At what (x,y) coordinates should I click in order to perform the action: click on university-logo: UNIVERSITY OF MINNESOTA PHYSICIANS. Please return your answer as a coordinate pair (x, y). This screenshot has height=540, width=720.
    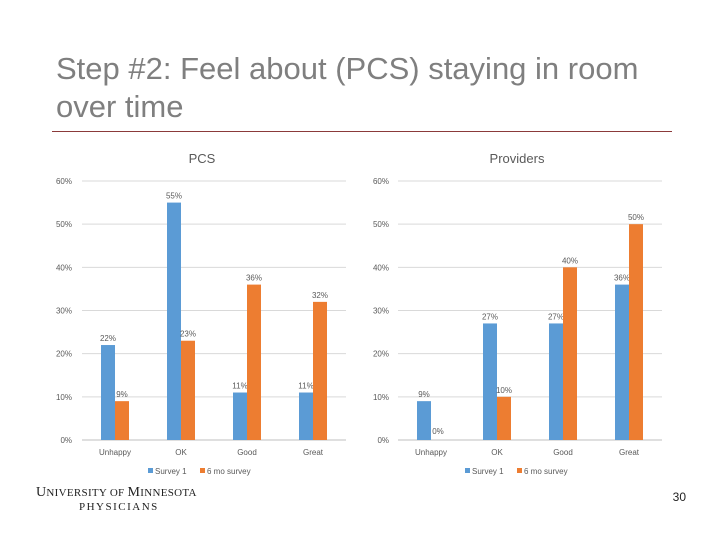
    Looking at the image, I should click on (116, 499).